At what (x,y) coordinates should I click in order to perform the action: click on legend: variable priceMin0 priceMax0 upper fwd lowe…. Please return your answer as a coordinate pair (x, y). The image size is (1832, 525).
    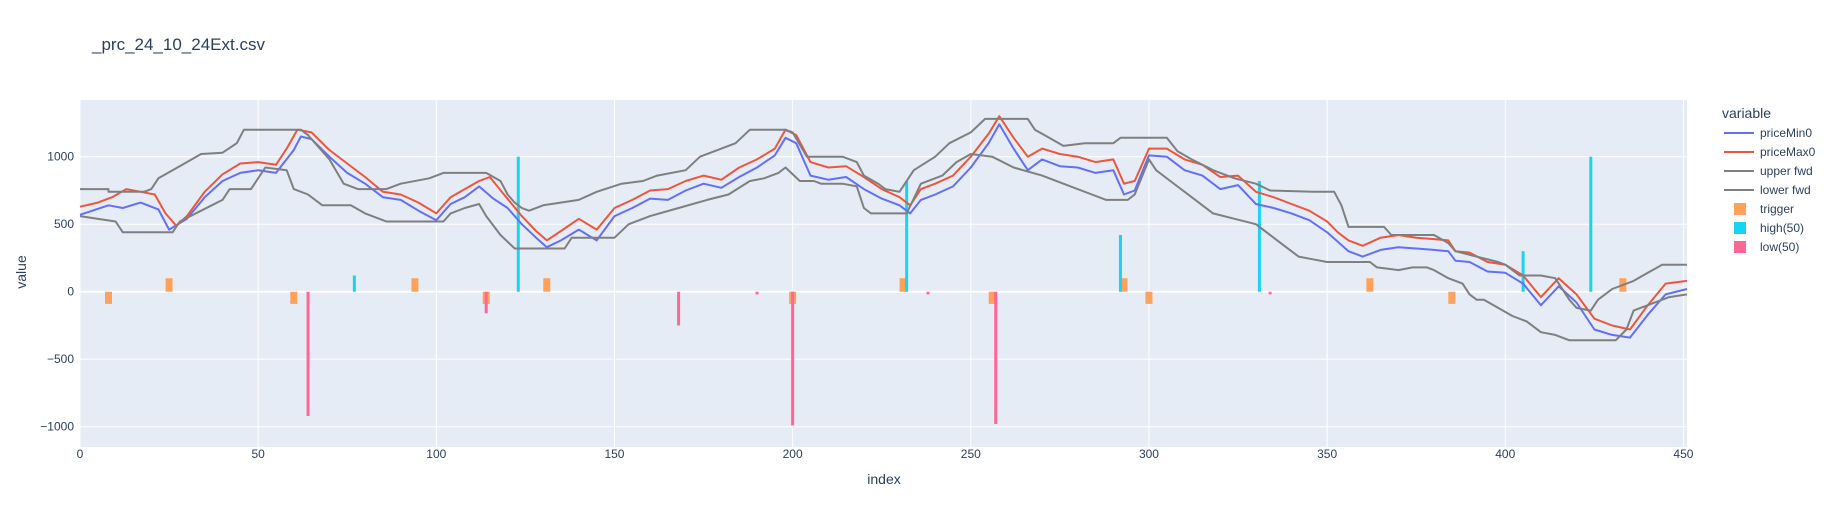
    Looking at the image, I should click on (1769, 179).